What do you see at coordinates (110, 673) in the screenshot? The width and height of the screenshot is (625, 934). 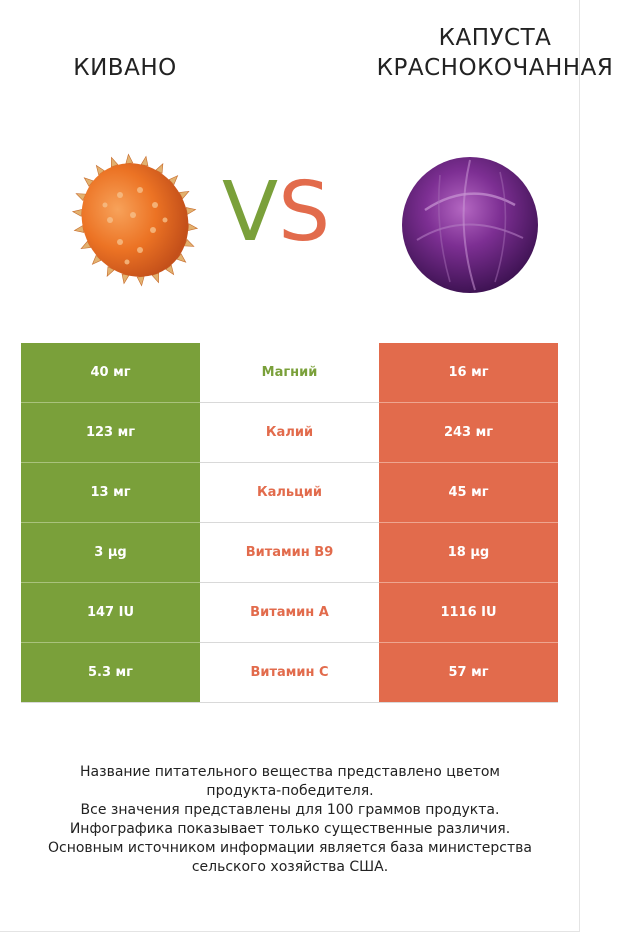 I see `left-value-cell: 5.3 мг` at bounding box center [110, 673].